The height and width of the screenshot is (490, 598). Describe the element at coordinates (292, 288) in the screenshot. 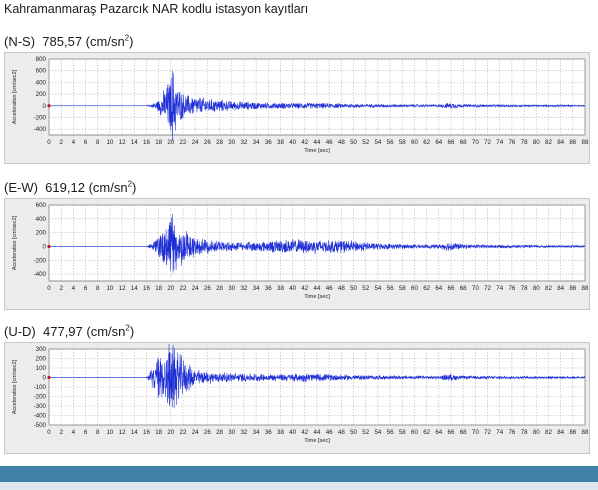

I see `x-tick-label: 40` at that location.